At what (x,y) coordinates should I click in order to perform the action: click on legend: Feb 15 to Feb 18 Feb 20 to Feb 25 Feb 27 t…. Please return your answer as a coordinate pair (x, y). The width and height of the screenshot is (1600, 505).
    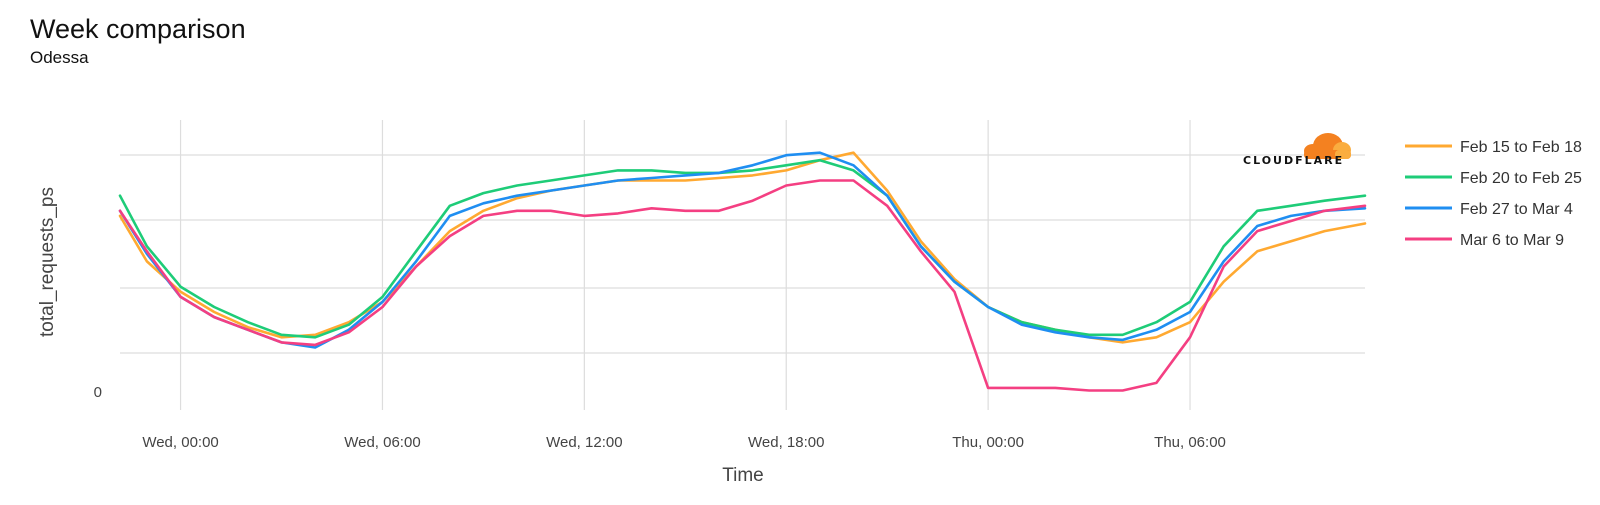
    Looking at the image, I should click on (1493, 194).